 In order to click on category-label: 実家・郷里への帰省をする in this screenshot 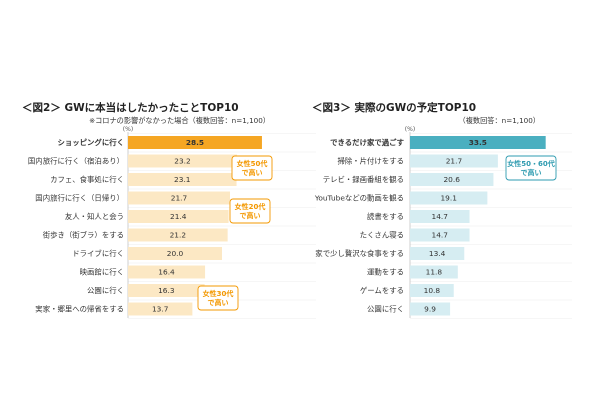, I will do `click(79, 309)`.